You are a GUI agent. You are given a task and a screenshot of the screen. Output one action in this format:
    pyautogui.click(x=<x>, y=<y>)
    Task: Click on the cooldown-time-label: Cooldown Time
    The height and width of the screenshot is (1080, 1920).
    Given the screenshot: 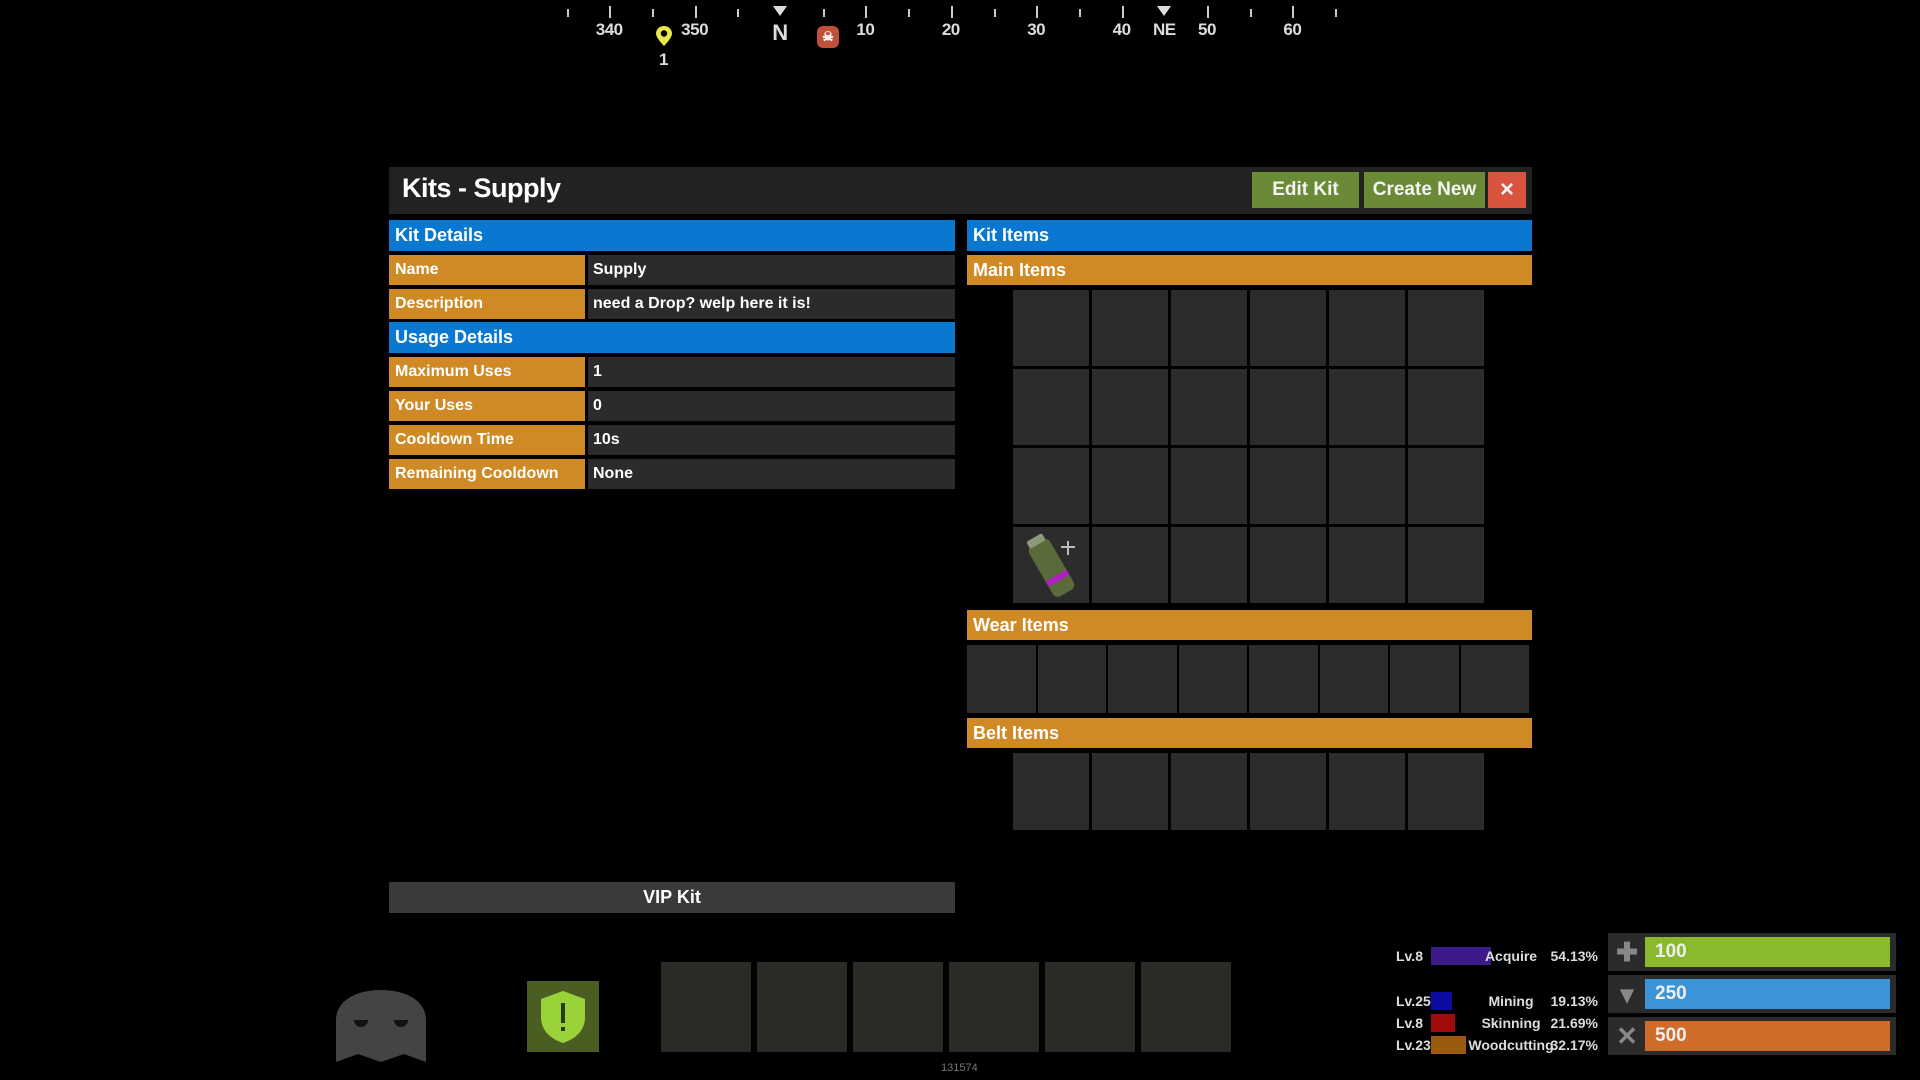 What is the action you would take?
    pyautogui.click(x=487, y=440)
    